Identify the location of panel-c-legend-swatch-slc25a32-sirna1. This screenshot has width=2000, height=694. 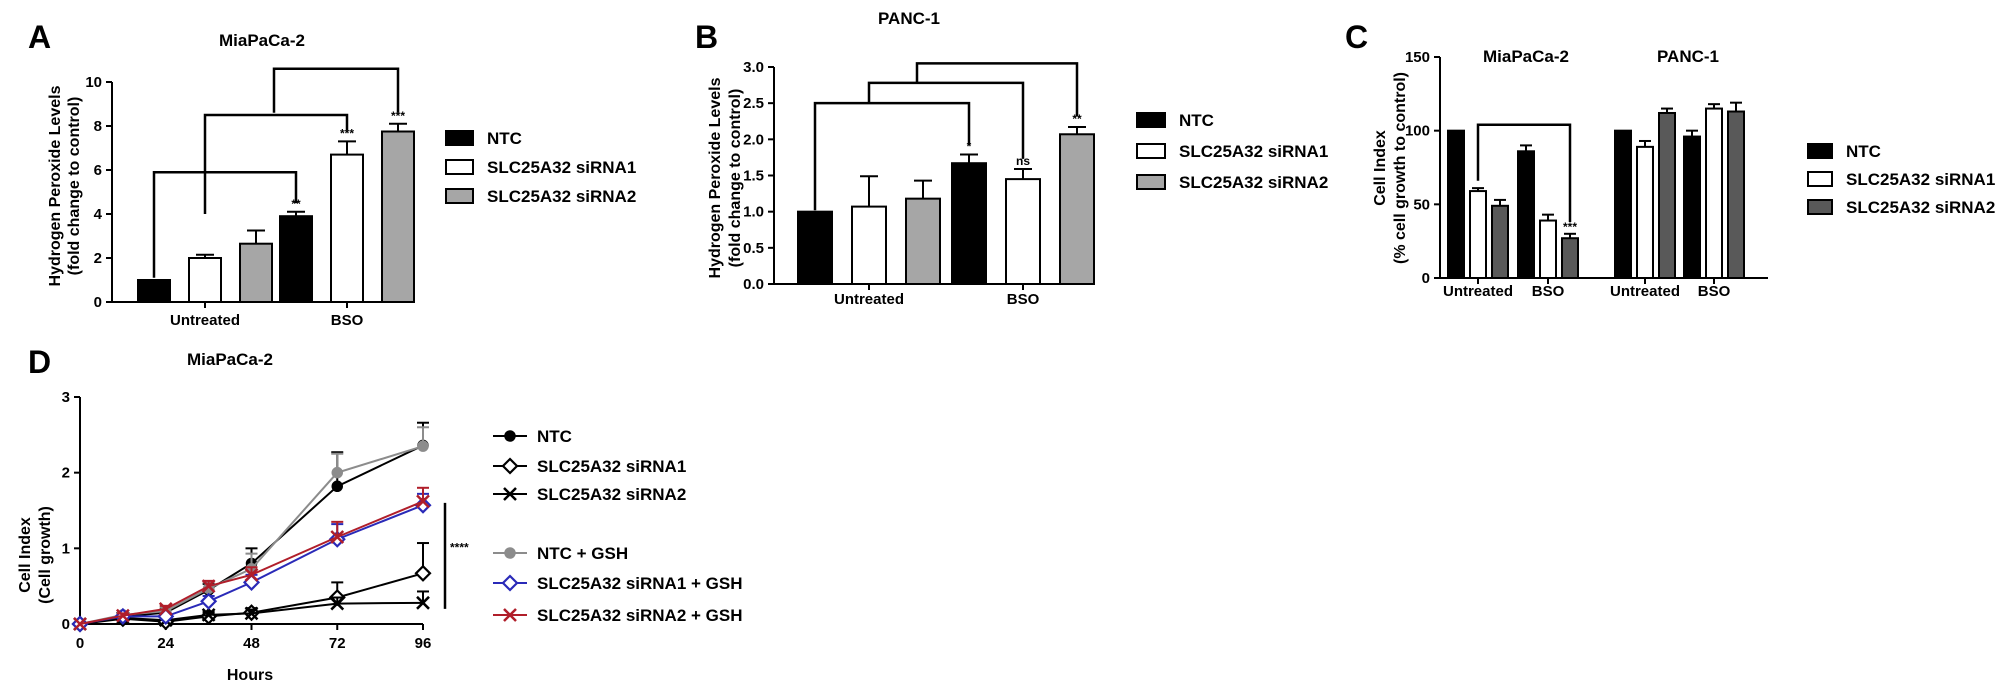
(1820, 179).